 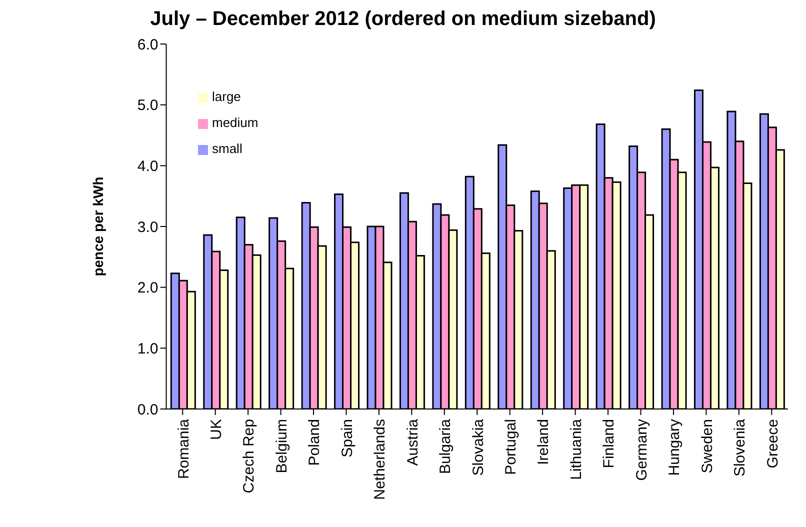 I want to click on x-tick-label: Portugal, so click(x=511, y=447).